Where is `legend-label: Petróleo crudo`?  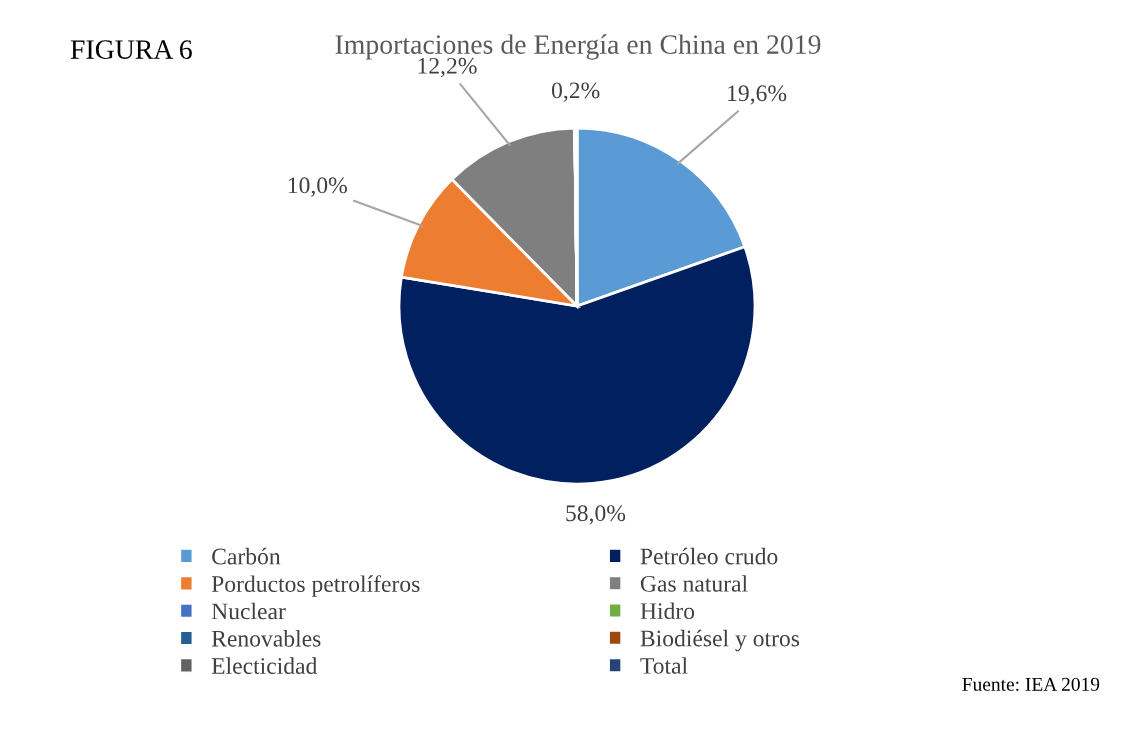
legend-label: Petróleo crudo is located at coordinates (709, 556).